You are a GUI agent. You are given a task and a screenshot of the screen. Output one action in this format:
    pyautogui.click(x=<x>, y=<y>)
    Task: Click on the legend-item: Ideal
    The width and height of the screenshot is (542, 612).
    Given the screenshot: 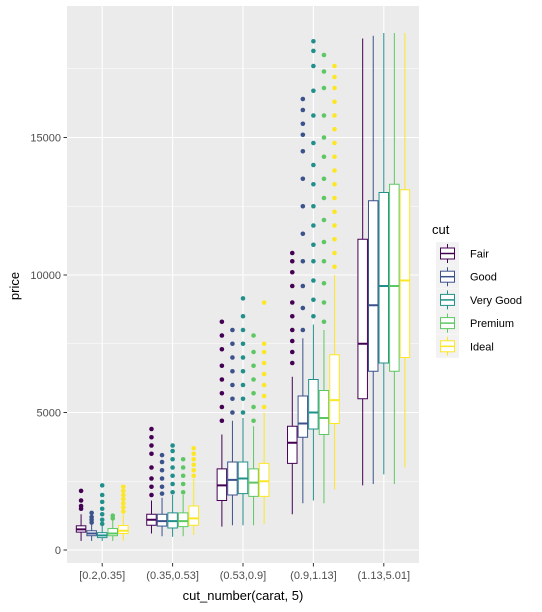 What is the action you would take?
    pyautogui.click(x=465, y=346)
    